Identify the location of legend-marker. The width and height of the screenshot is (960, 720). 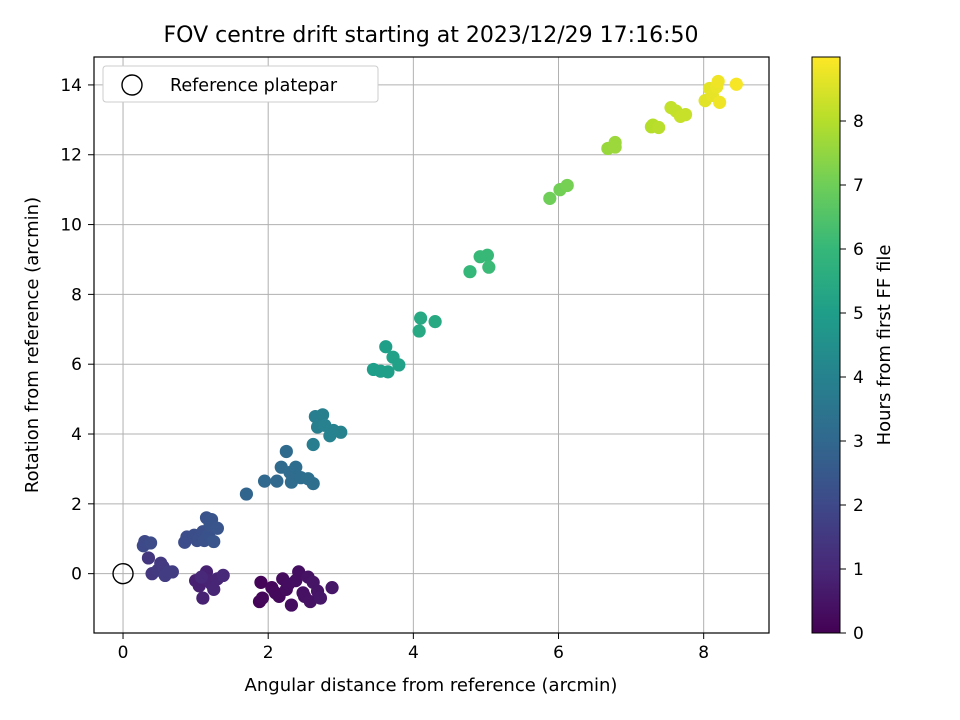
(132, 85).